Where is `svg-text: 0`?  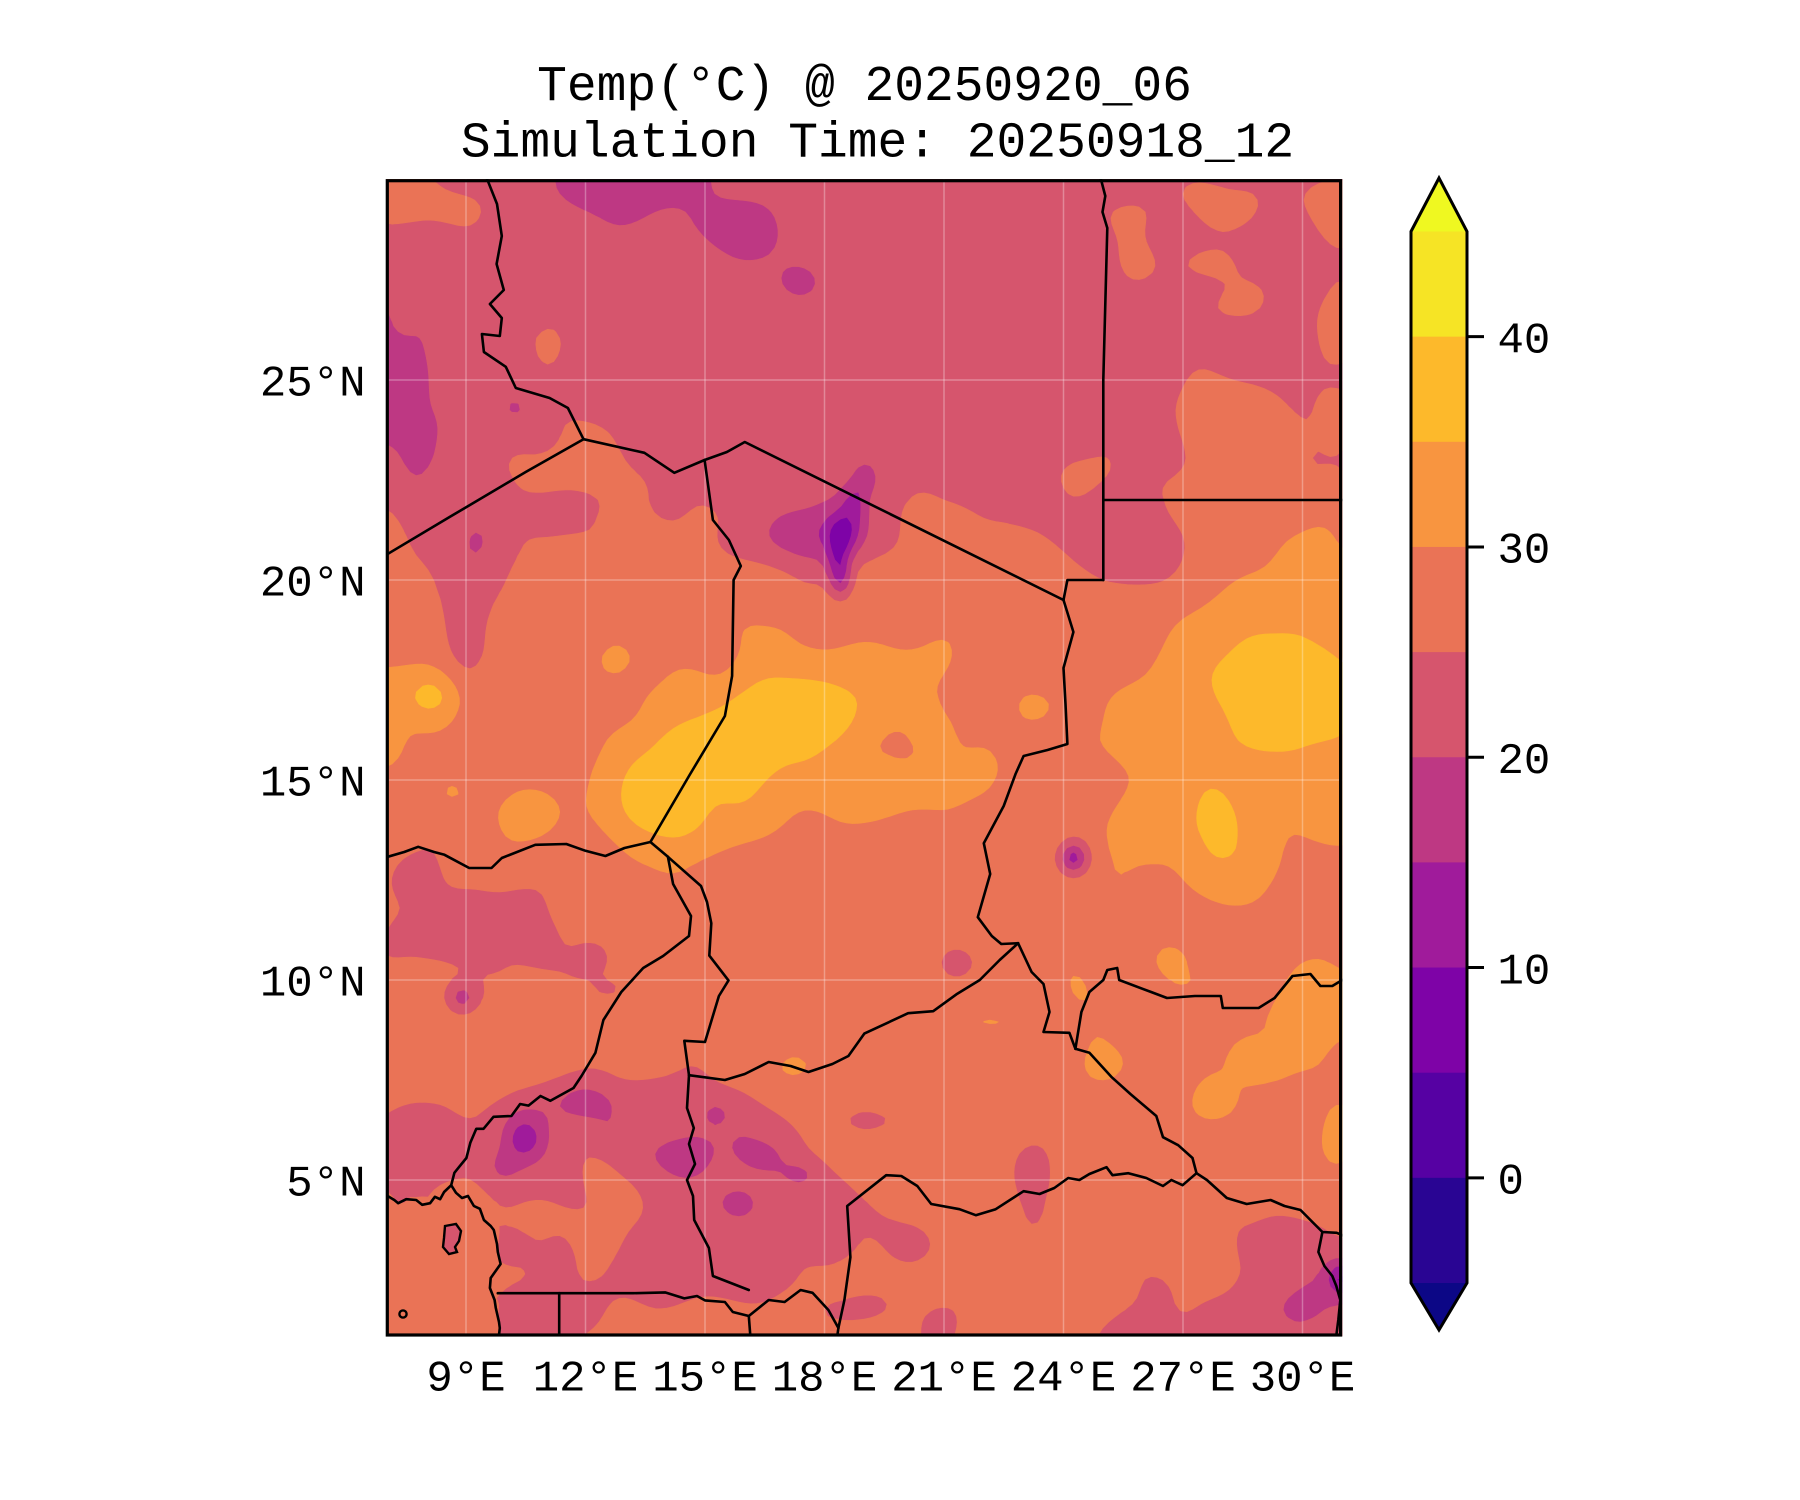 svg-text: 0 is located at coordinates (1511, 1183).